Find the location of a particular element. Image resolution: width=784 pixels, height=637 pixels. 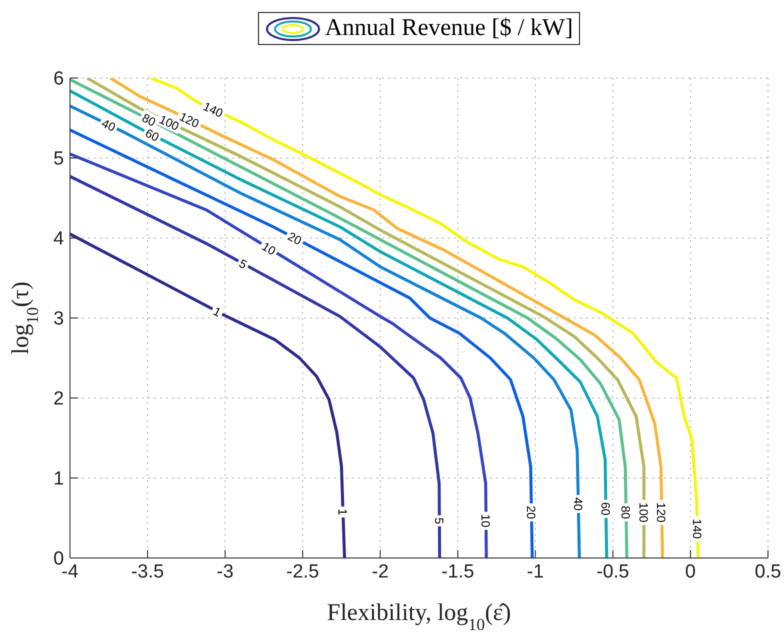

y-tick-label: 5 is located at coordinates (58, 159).